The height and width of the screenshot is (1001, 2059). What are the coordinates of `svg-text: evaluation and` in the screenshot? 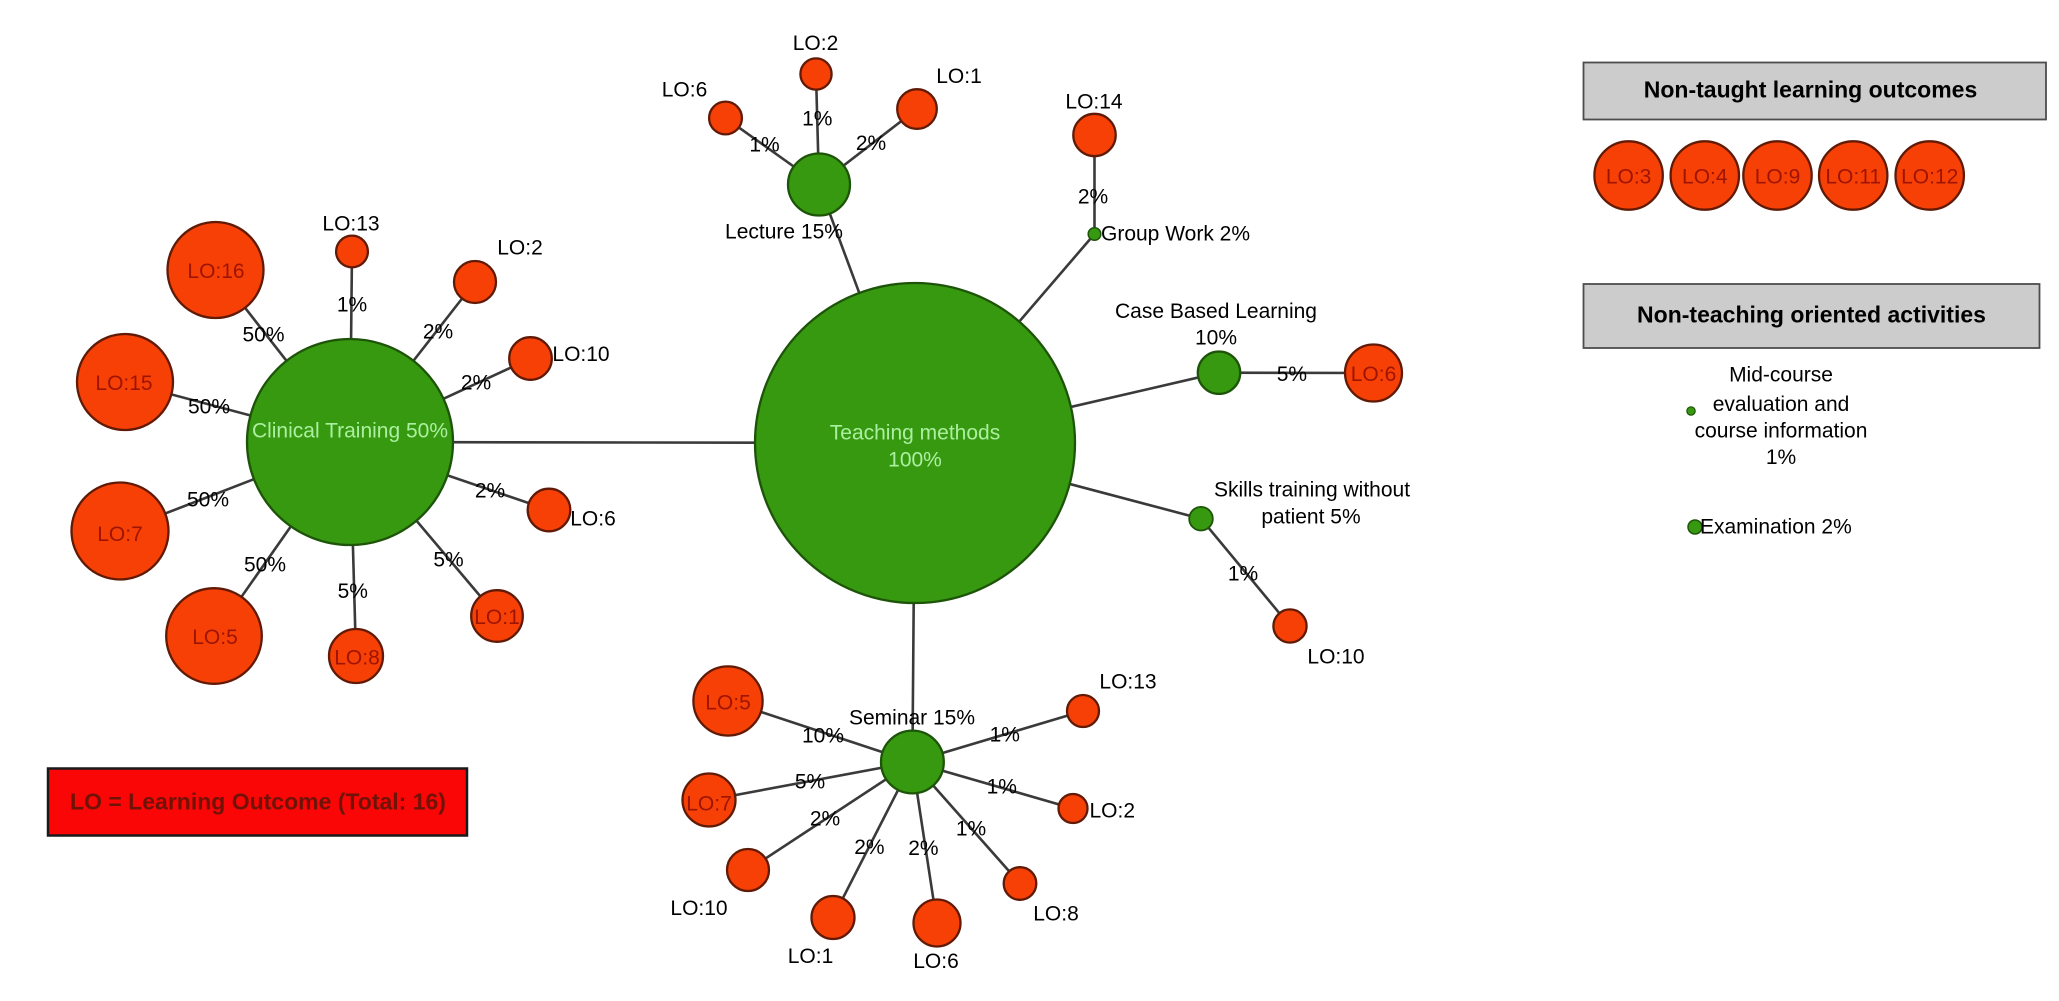 It's located at (1781, 404).